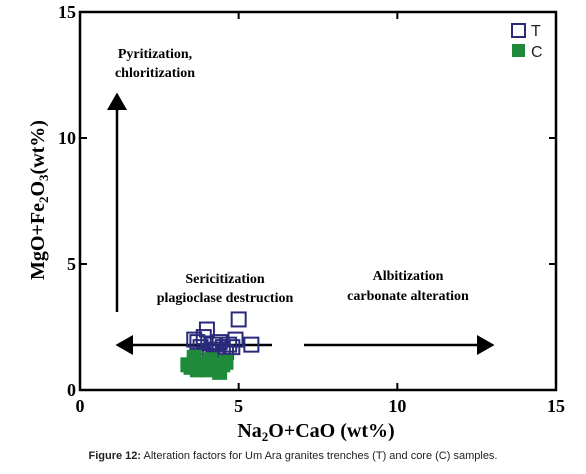  What do you see at coordinates (207, 364) in the screenshot?
I see `series-c-points` at bounding box center [207, 364].